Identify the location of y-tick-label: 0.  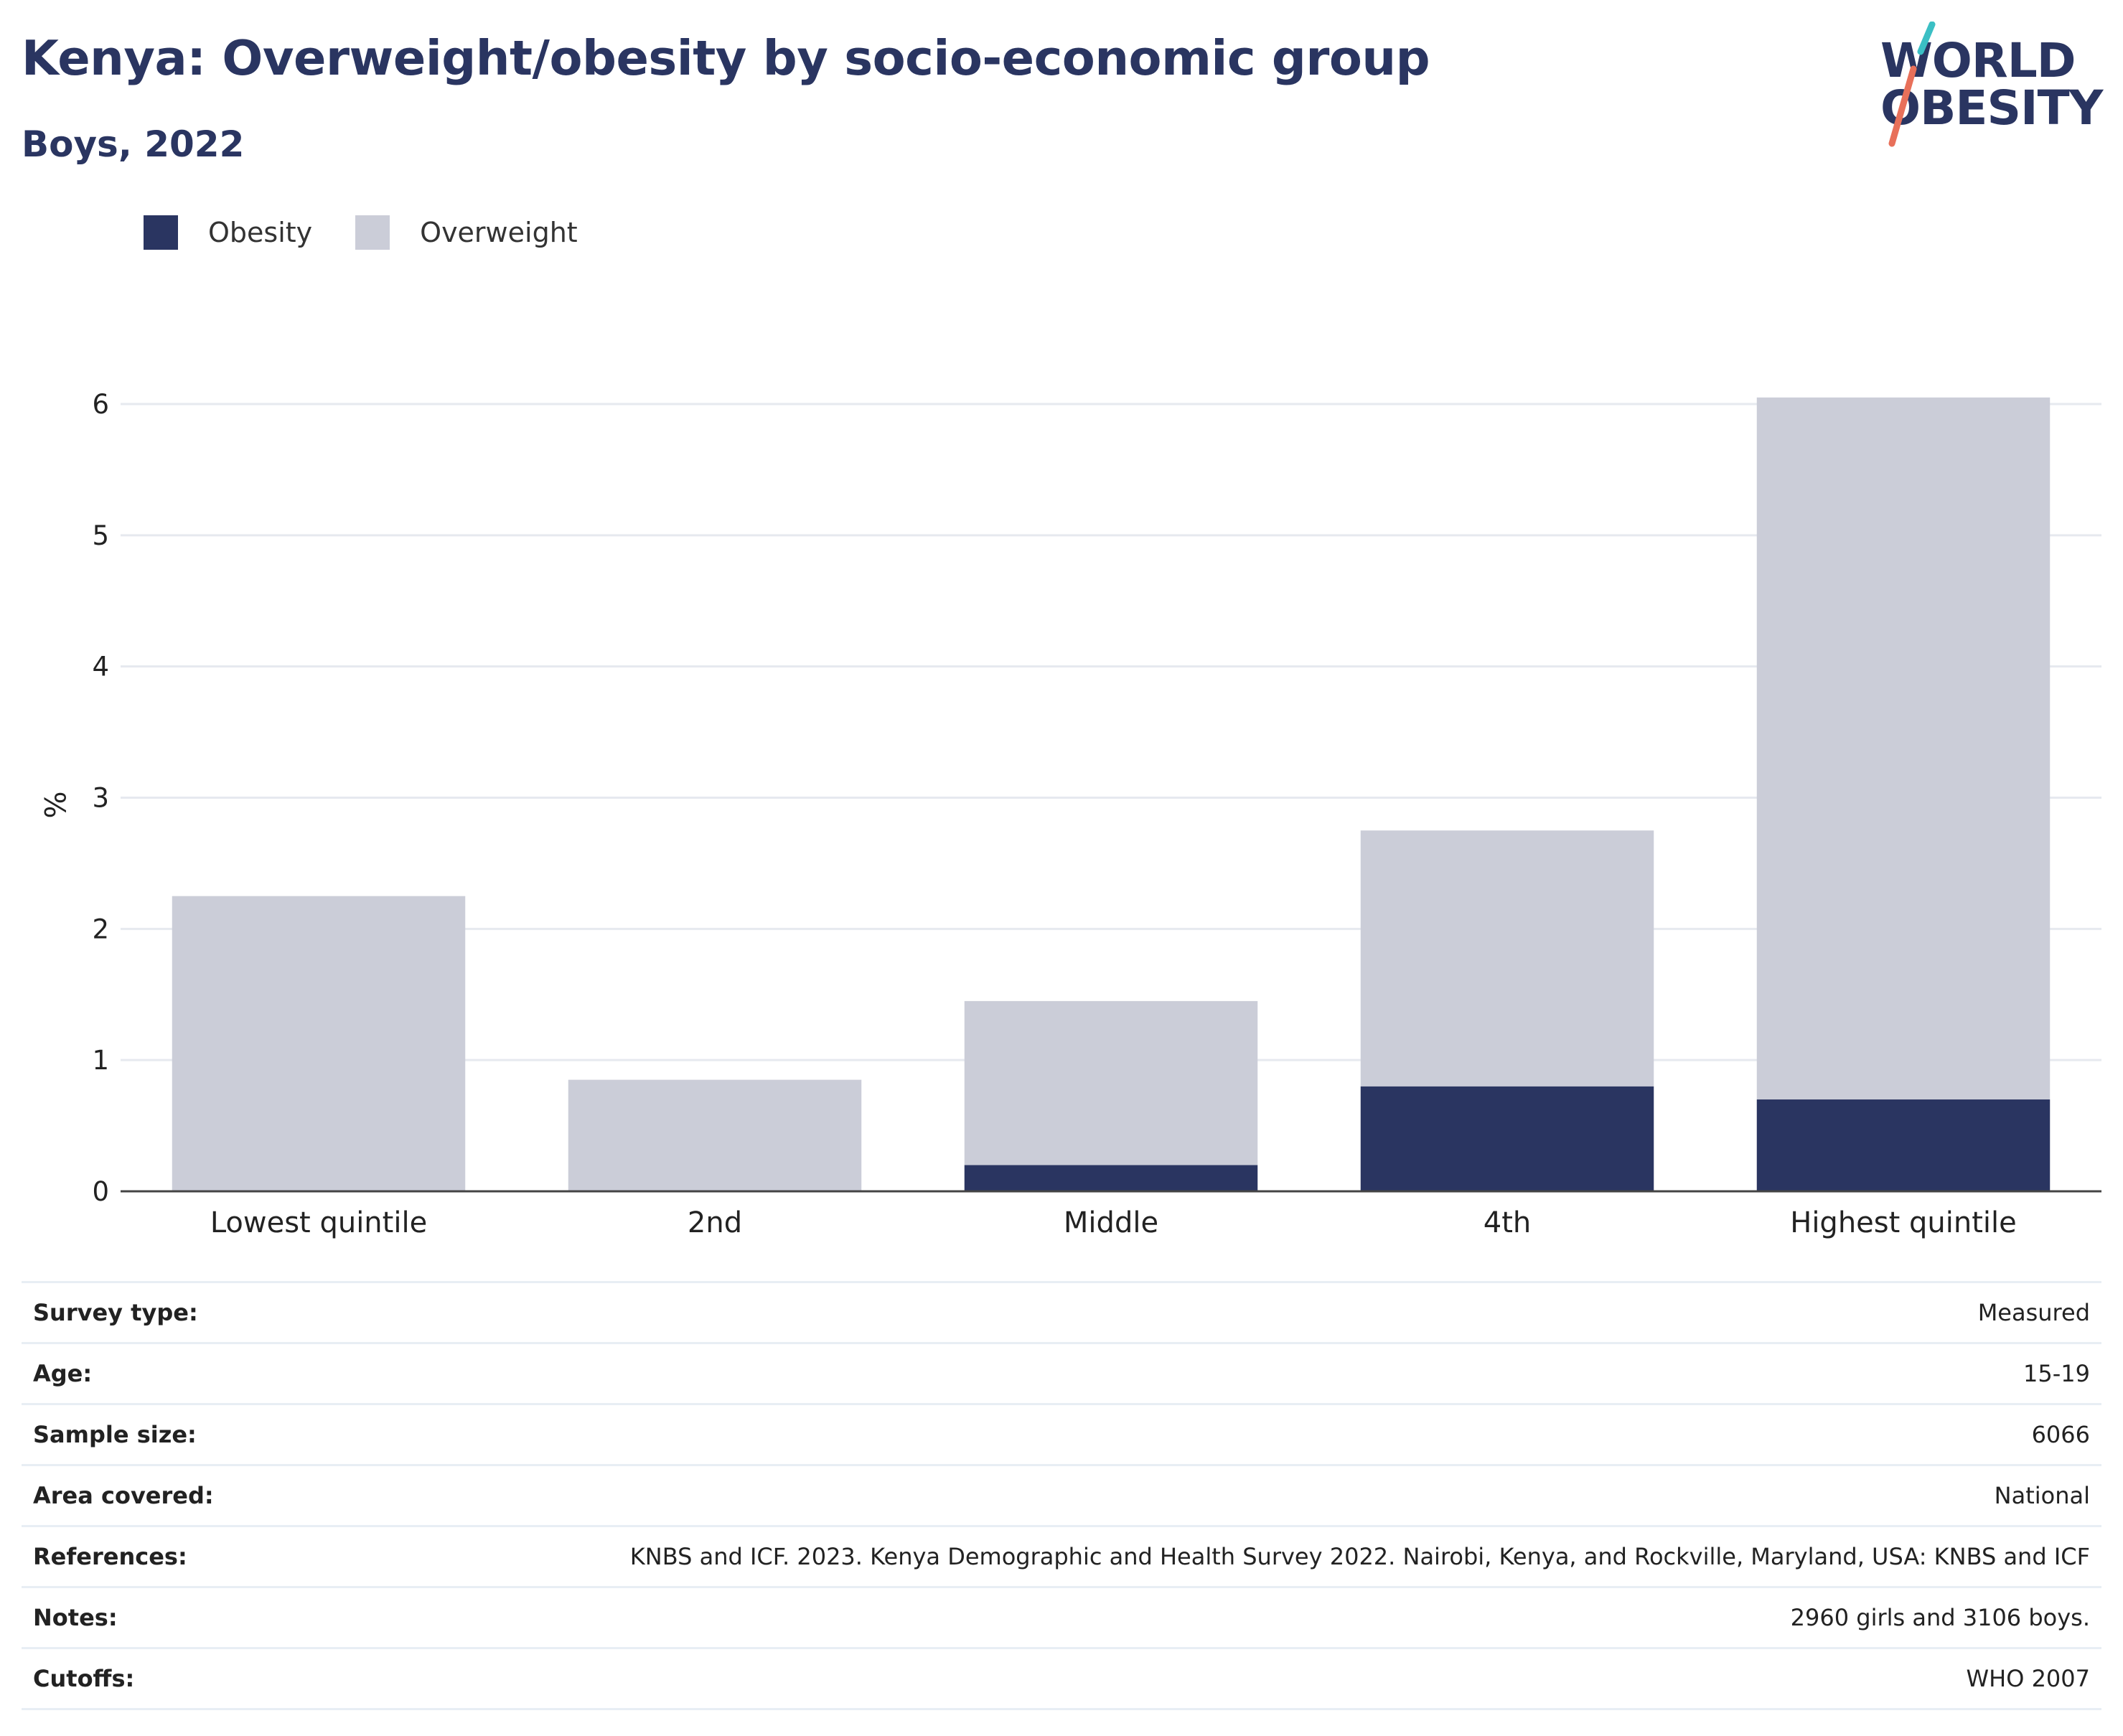
(100, 1191).